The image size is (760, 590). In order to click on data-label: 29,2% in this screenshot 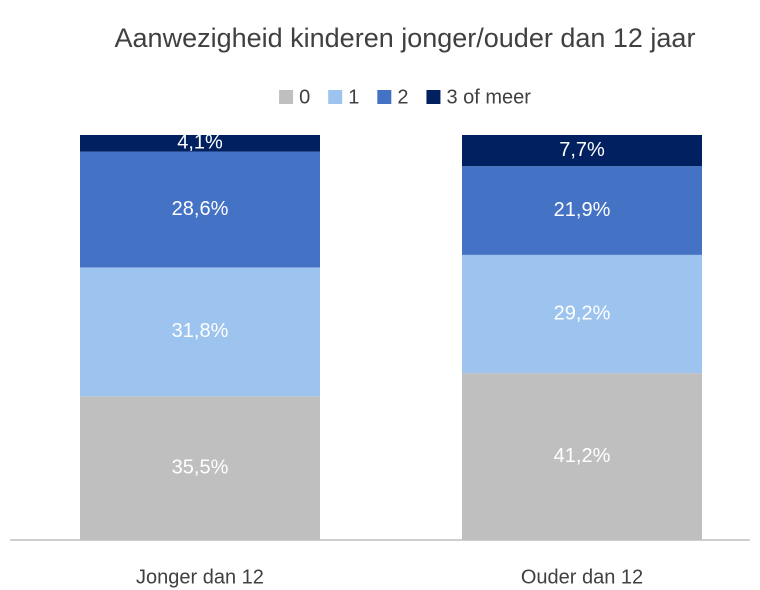, I will do `click(582, 313)`.